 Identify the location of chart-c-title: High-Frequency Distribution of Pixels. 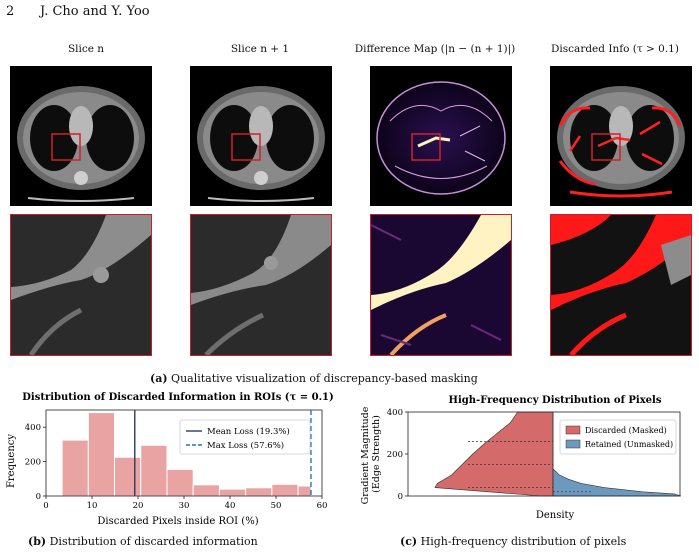
(555, 400).